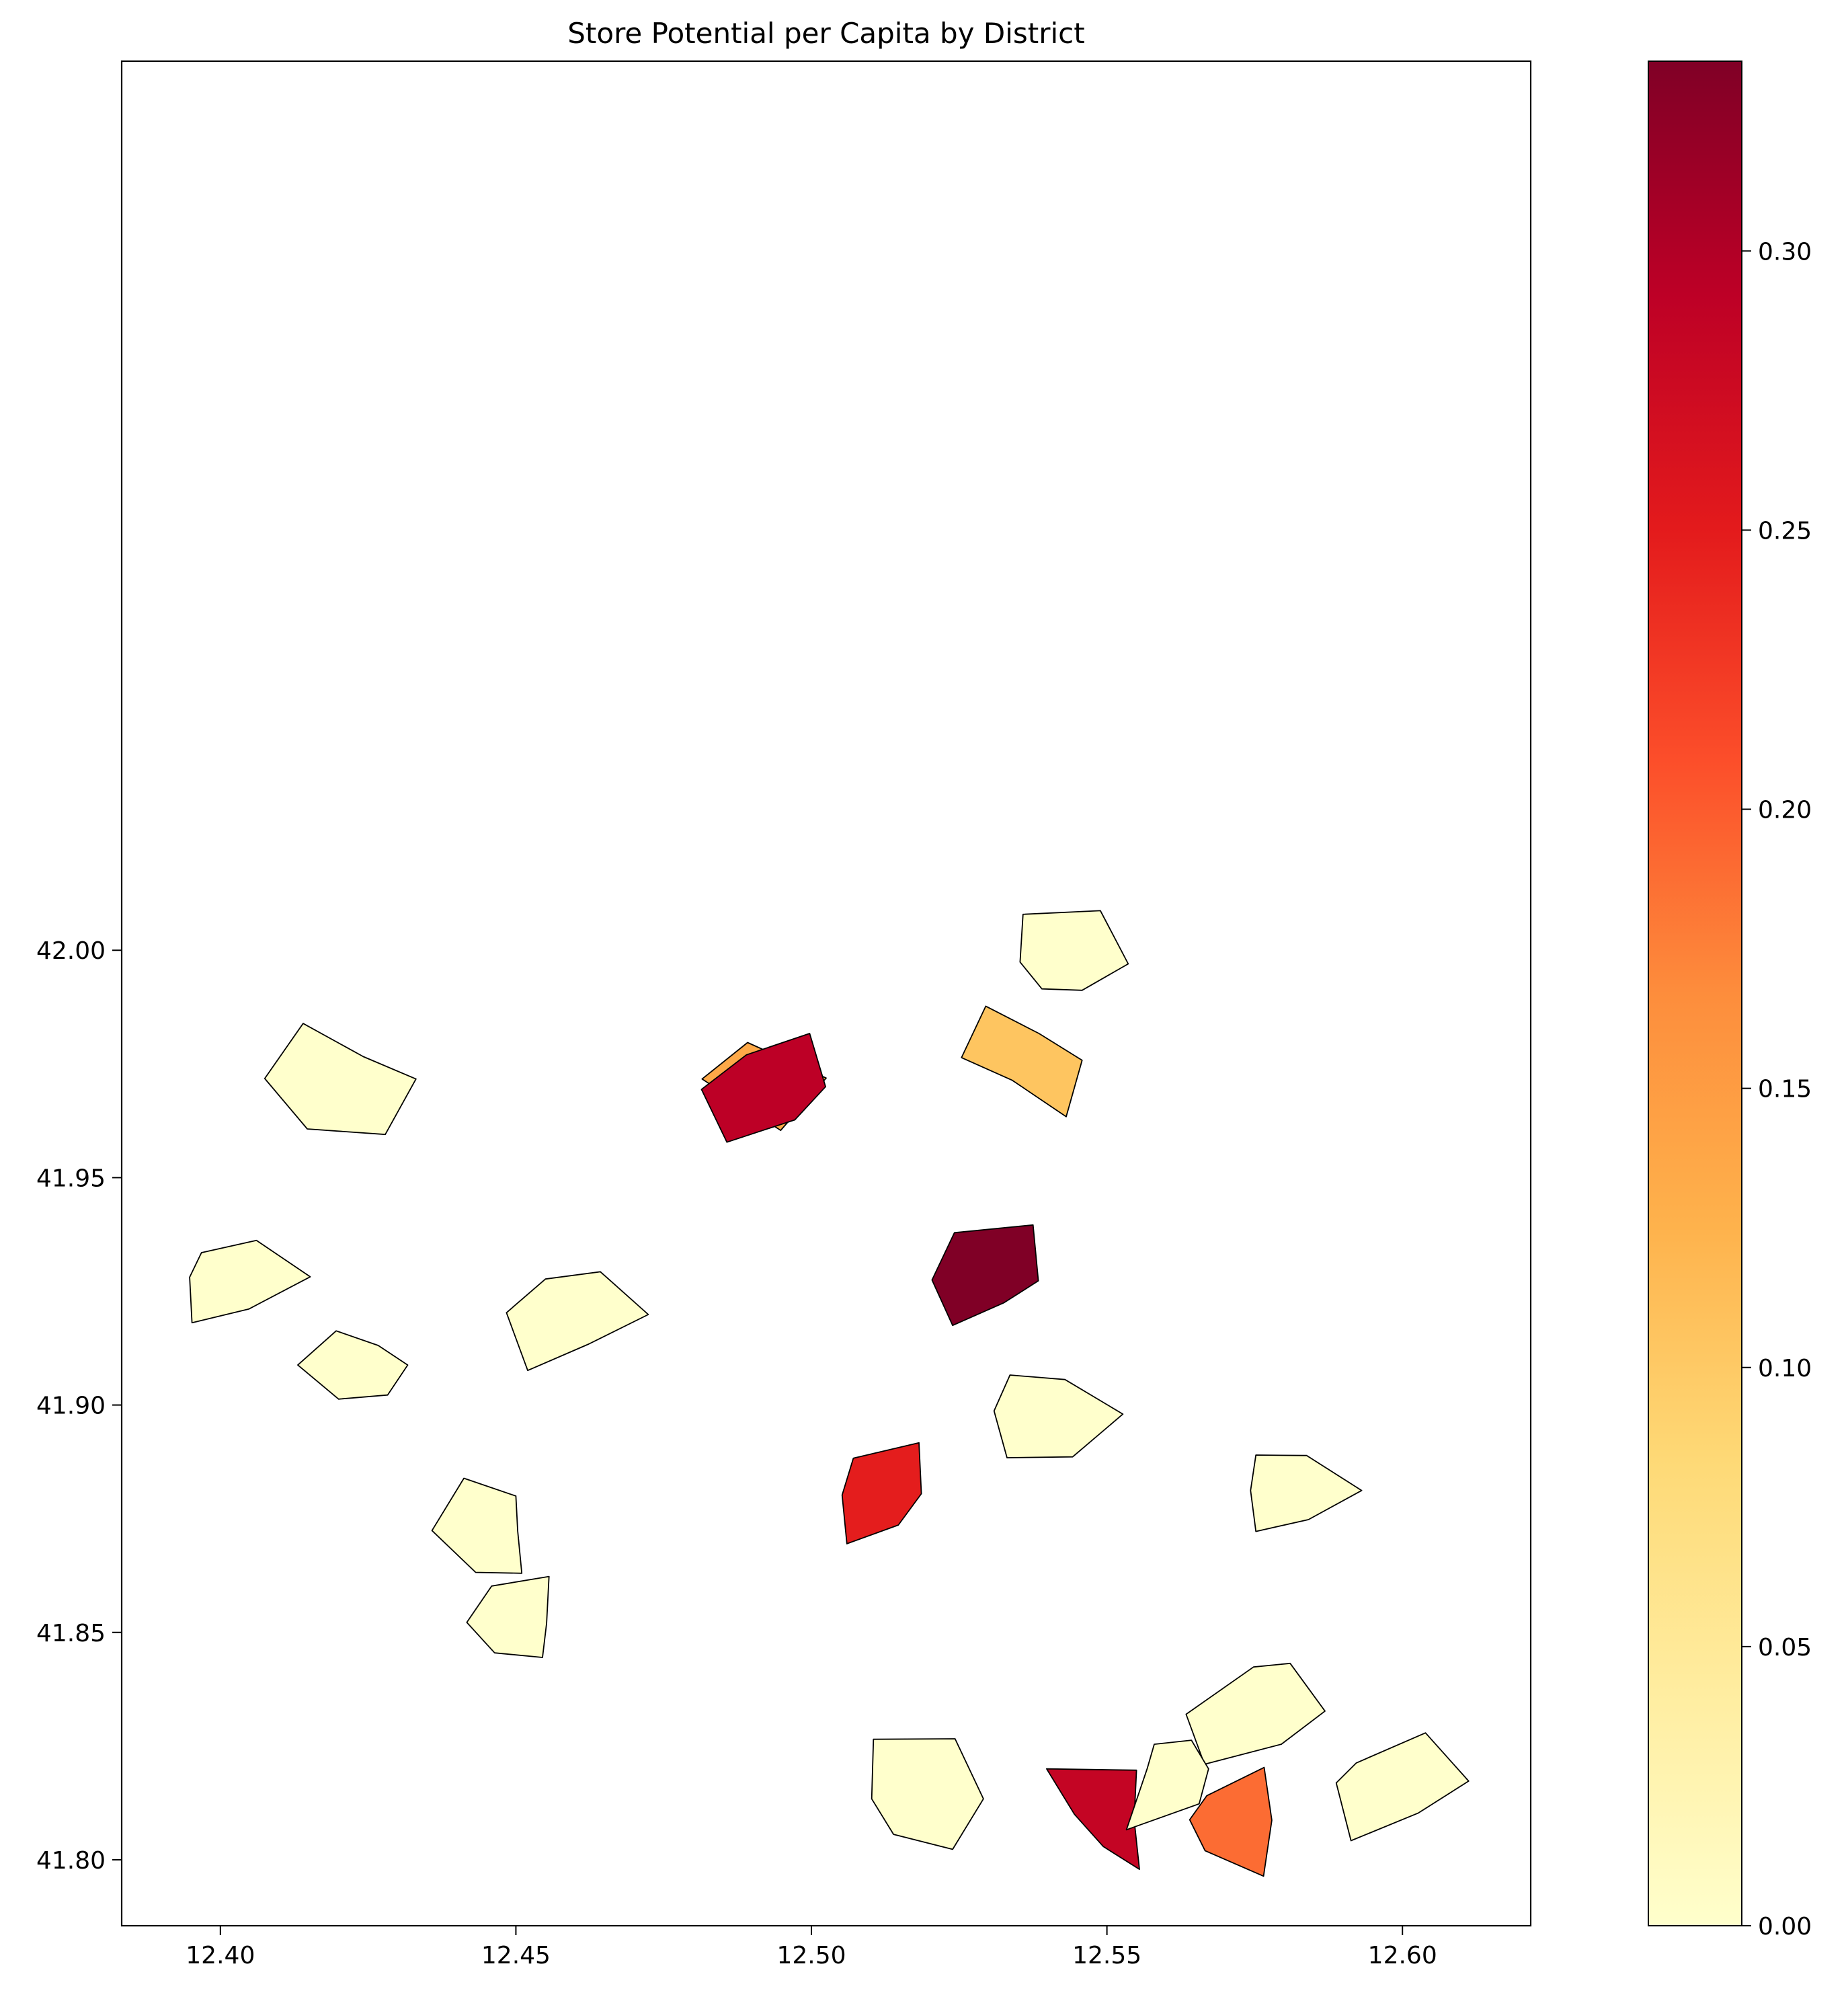 The height and width of the screenshot is (1997, 1848). I want to click on x-axis: 12.40 12.45 12.50 12.55 12.60, so click(811, 1948).